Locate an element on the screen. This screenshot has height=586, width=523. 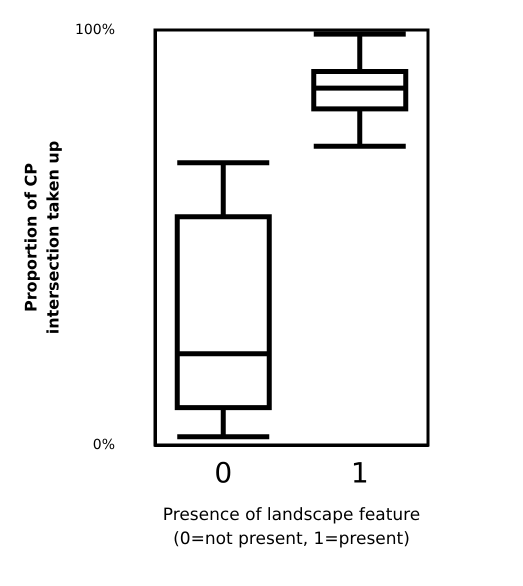
x-tick-label: 0 is located at coordinates (223, 473).